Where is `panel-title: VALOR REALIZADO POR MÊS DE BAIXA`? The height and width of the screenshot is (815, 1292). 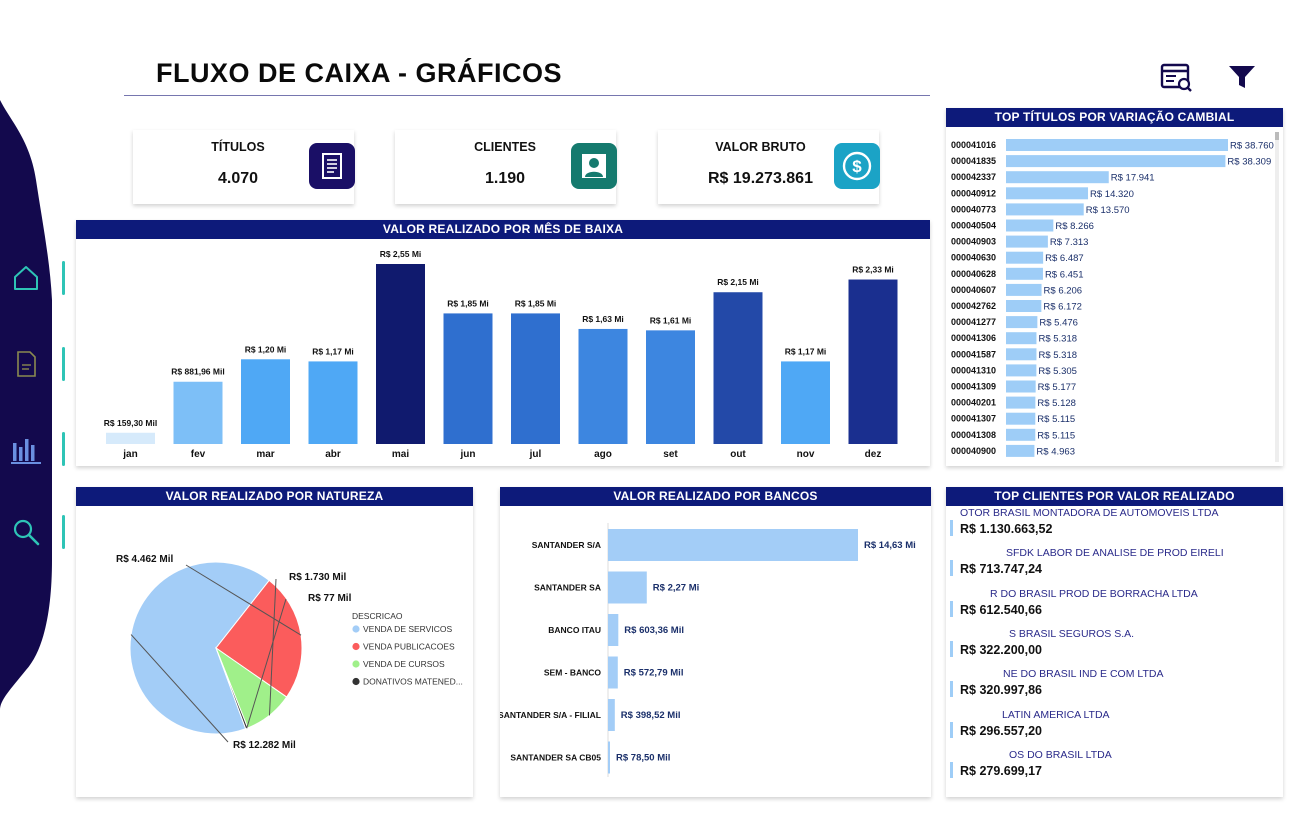 panel-title: VALOR REALIZADO POR MÊS DE BAIXA is located at coordinates (503, 229).